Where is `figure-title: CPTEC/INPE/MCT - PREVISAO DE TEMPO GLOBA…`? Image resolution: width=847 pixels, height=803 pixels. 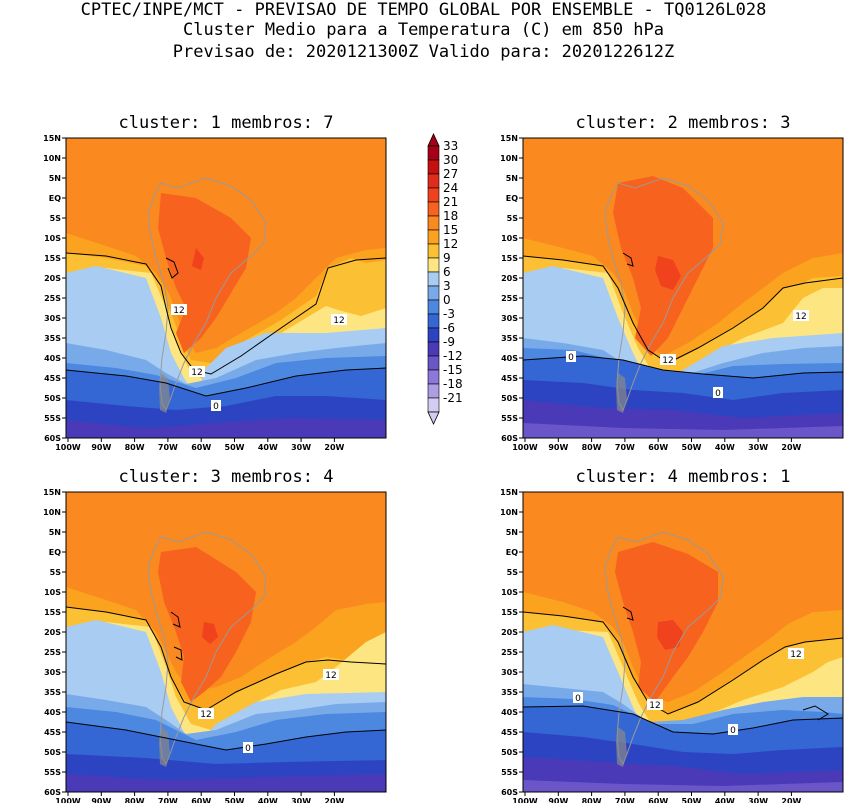
figure-title: CPTEC/INPE/MCT - PREVISAO DE TEMPO GLOBA… is located at coordinates (423, 10).